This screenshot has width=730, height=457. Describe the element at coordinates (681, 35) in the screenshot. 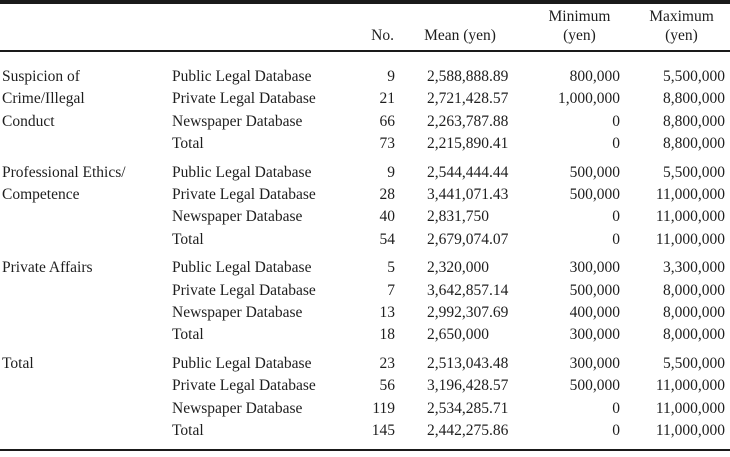

I see `column-header-maximum-line2: (yen)` at that location.